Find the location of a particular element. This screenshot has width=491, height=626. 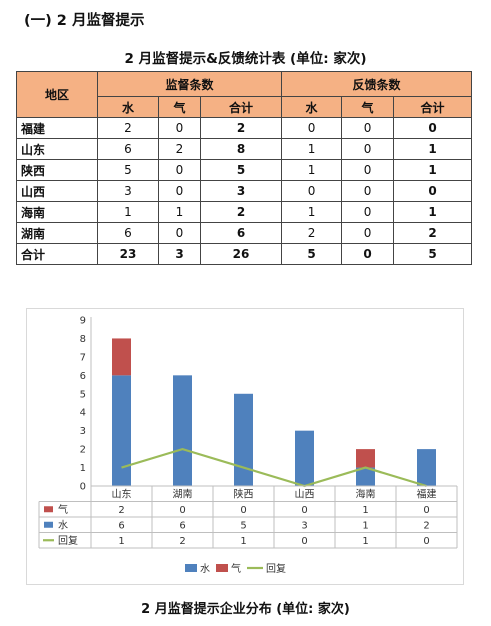

x-tick-label: 湖南 is located at coordinates (183, 494).